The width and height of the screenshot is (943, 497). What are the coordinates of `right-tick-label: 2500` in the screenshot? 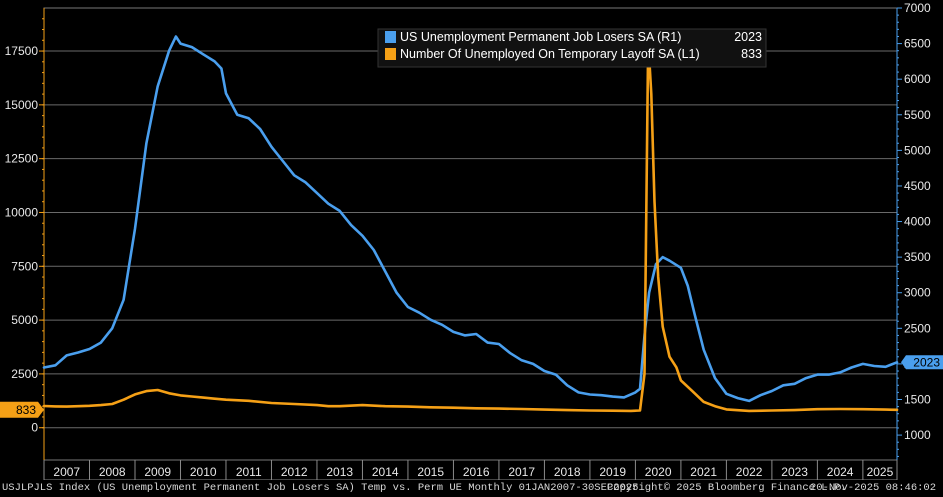 It's located at (917, 328).